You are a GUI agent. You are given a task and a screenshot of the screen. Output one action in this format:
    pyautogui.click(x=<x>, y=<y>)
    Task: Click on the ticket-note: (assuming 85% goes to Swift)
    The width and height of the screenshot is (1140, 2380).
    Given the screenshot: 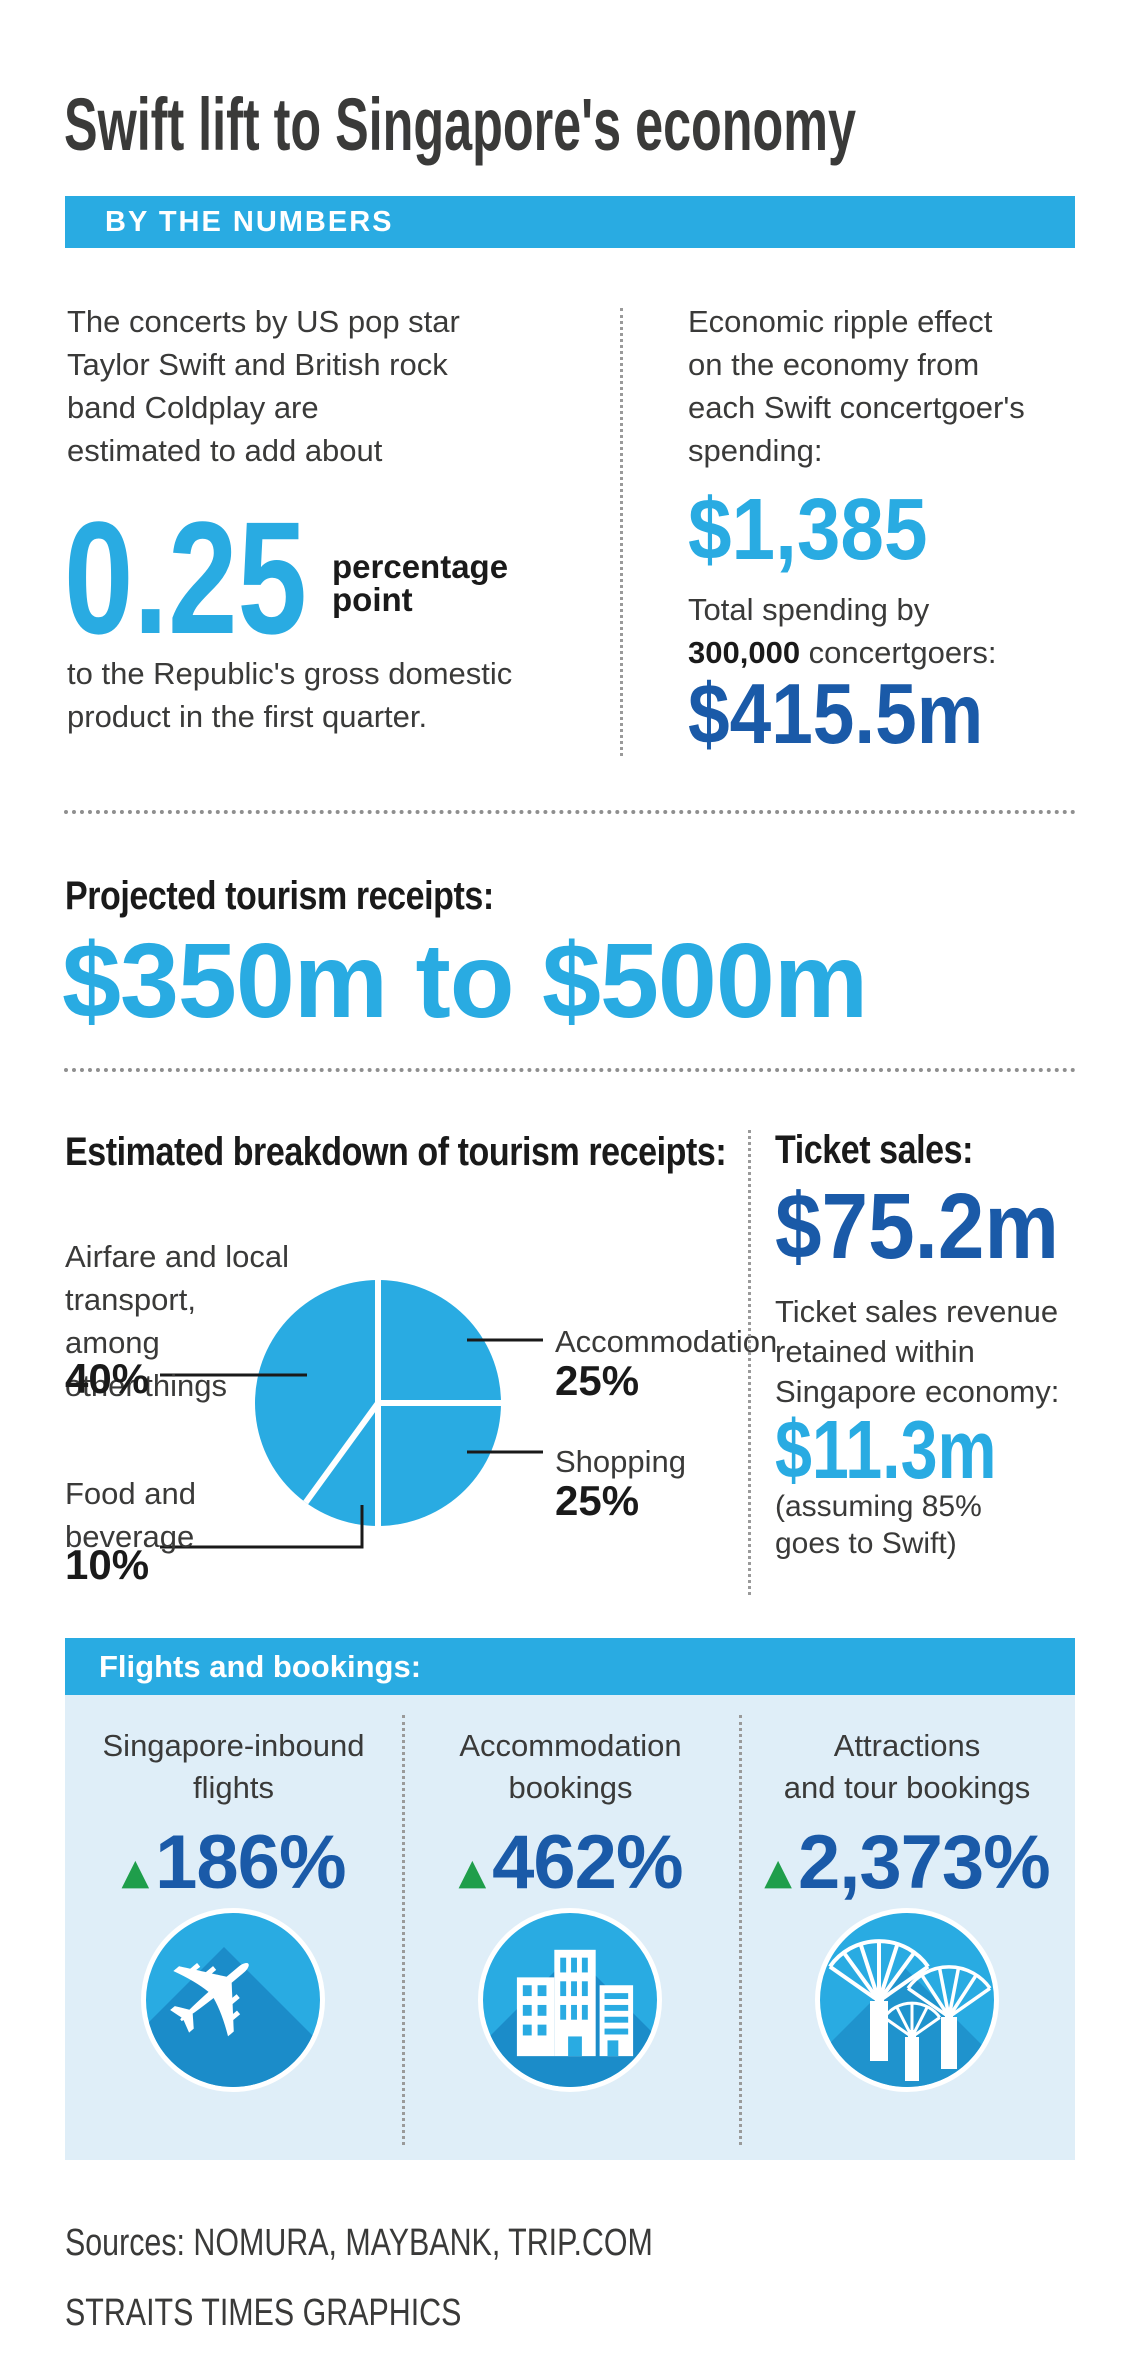 What is the action you would take?
    pyautogui.click(x=878, y=1525)
    